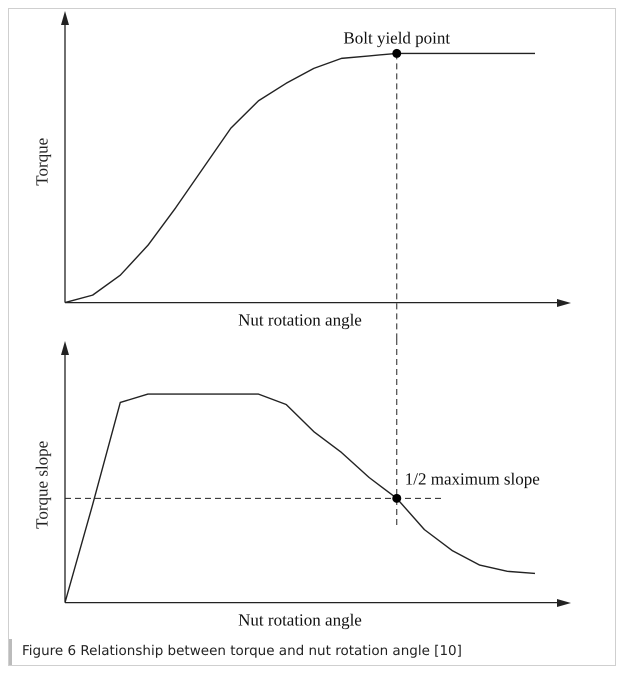 The height and width of the screenshot is (689, 624). I want to click on text: Bolt yield point, so click(396, 38).